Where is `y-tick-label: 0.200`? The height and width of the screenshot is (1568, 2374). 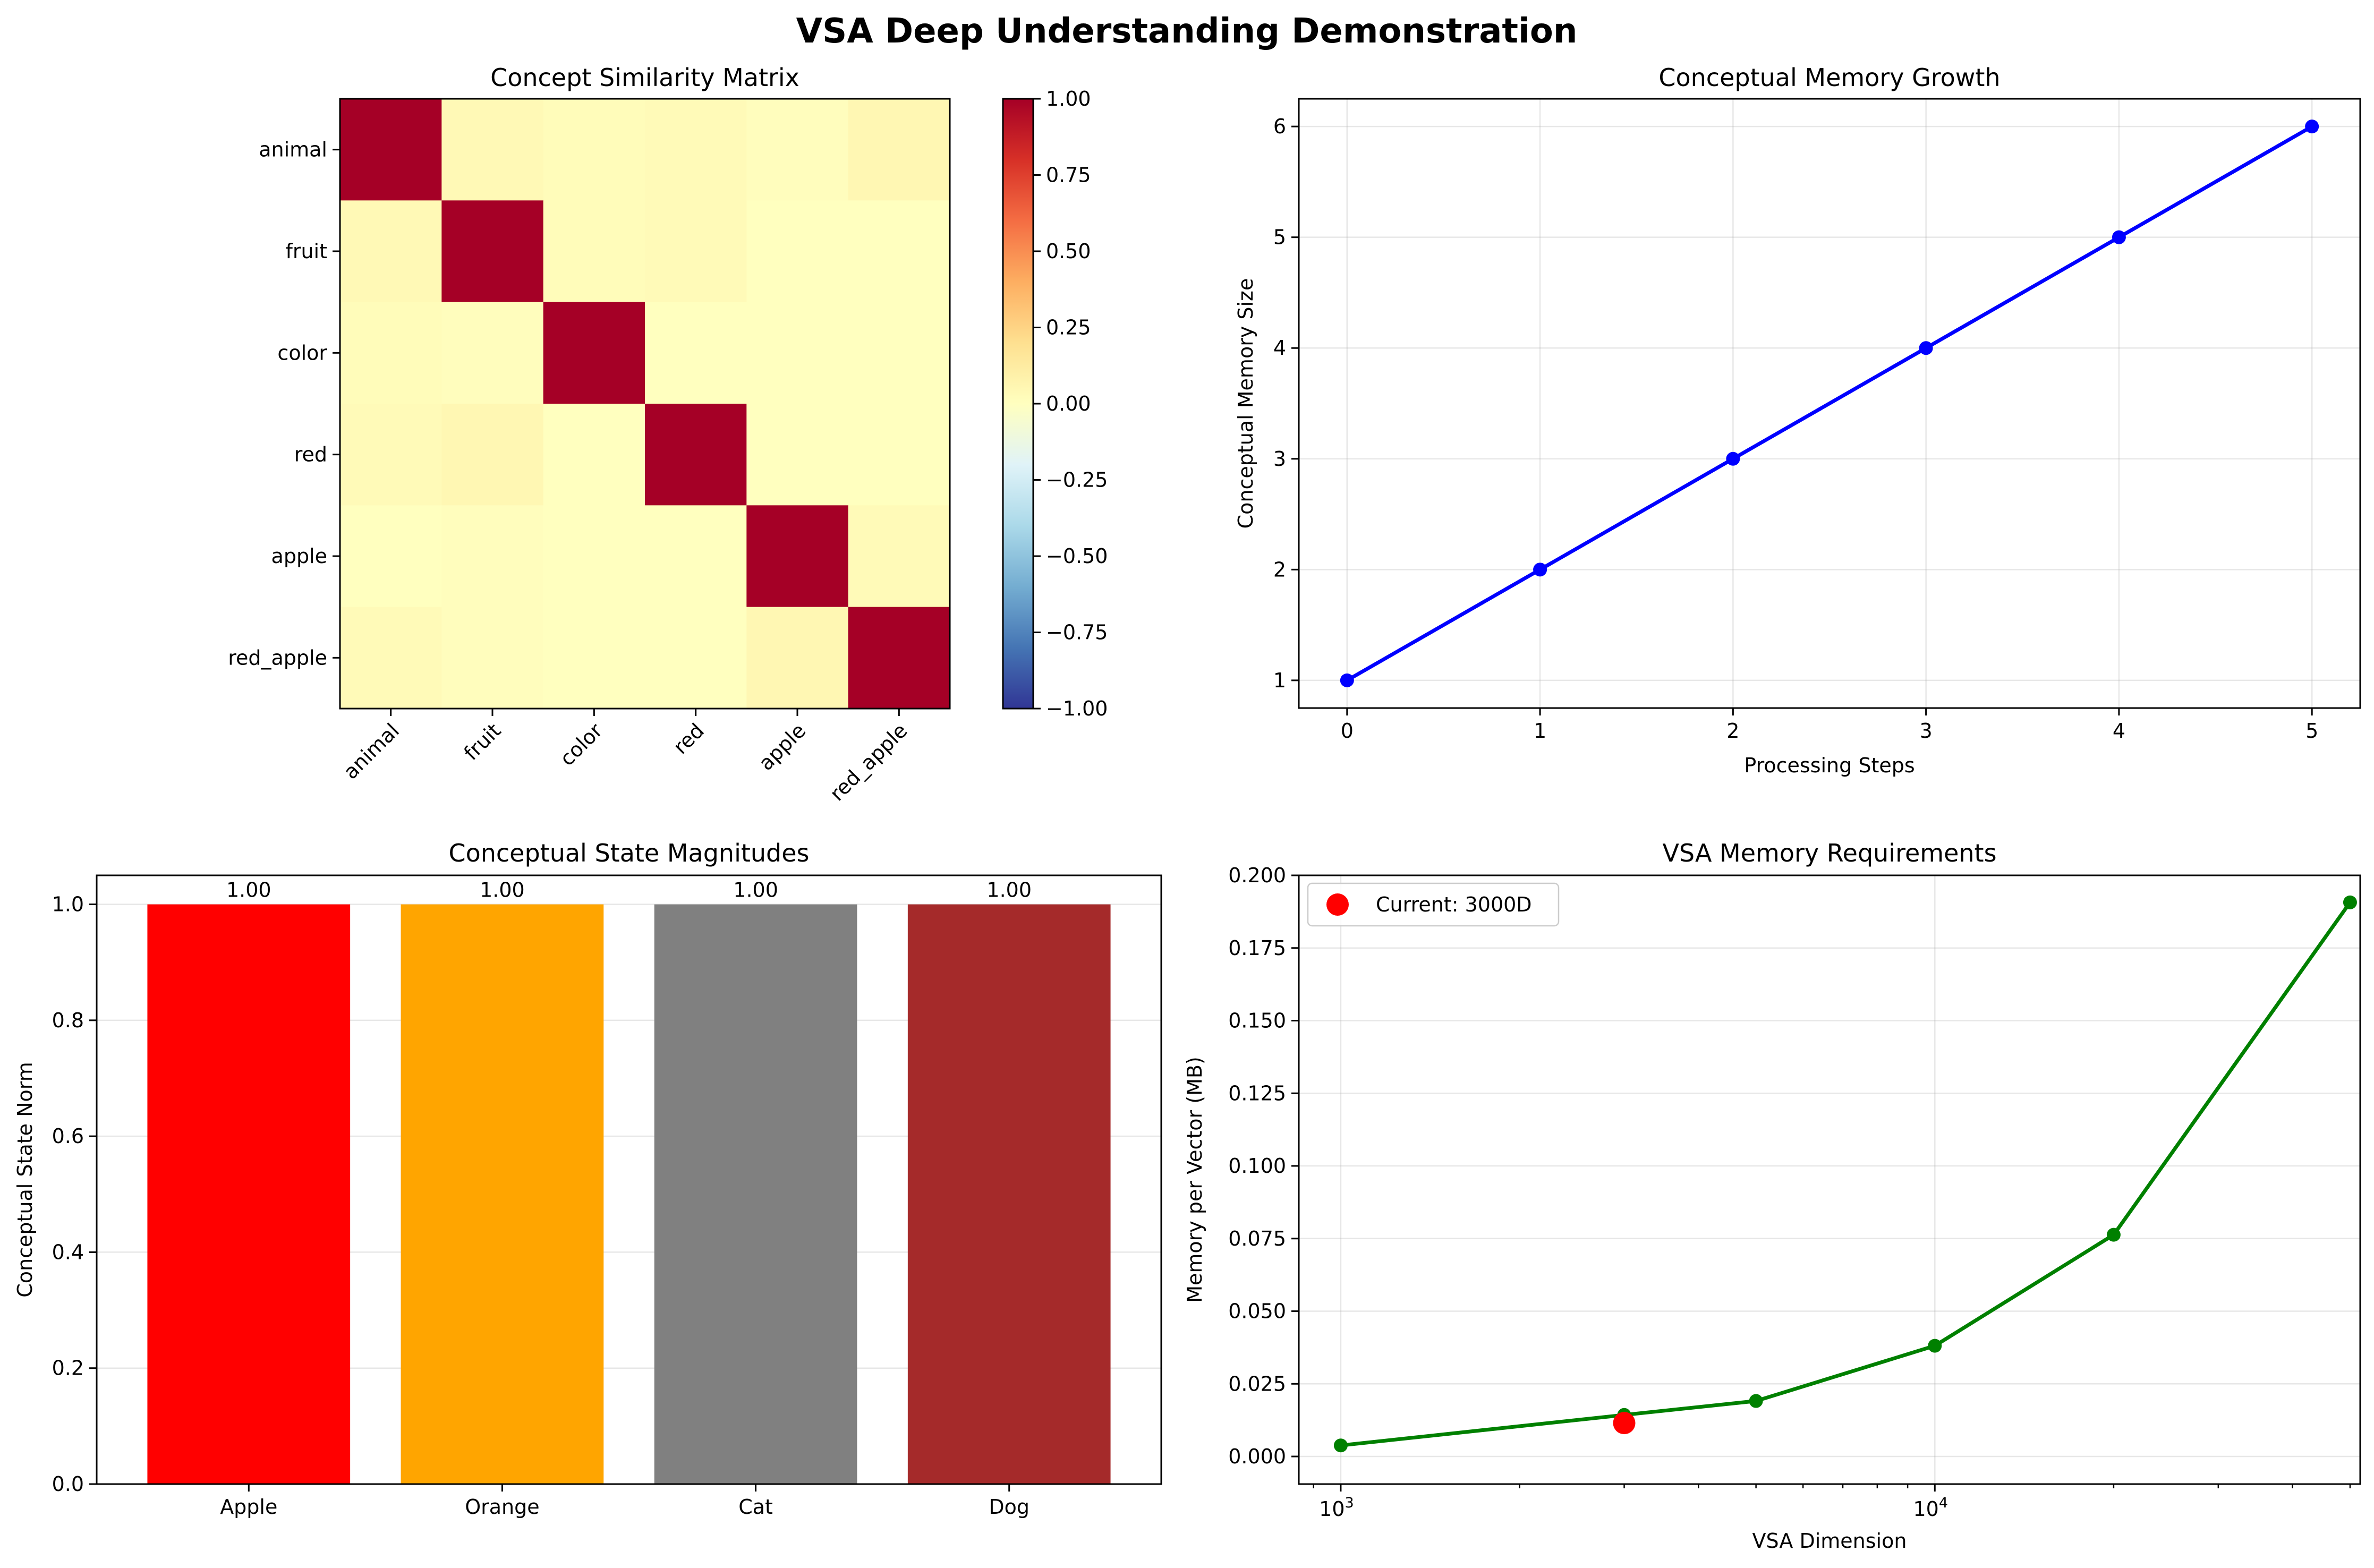 y-tick-label: 0.200 is located at coordinates (1257, 876).